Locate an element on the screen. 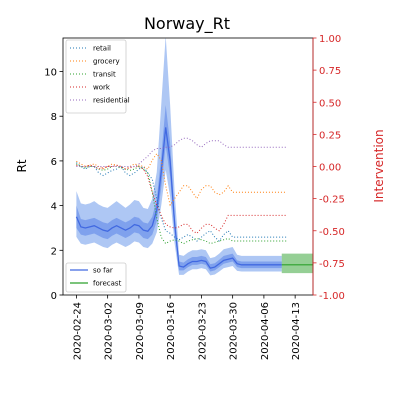 This screenshot has height=400, width=400. x-tick-label: 2020-03-30 is located at coordinates (234, 331).